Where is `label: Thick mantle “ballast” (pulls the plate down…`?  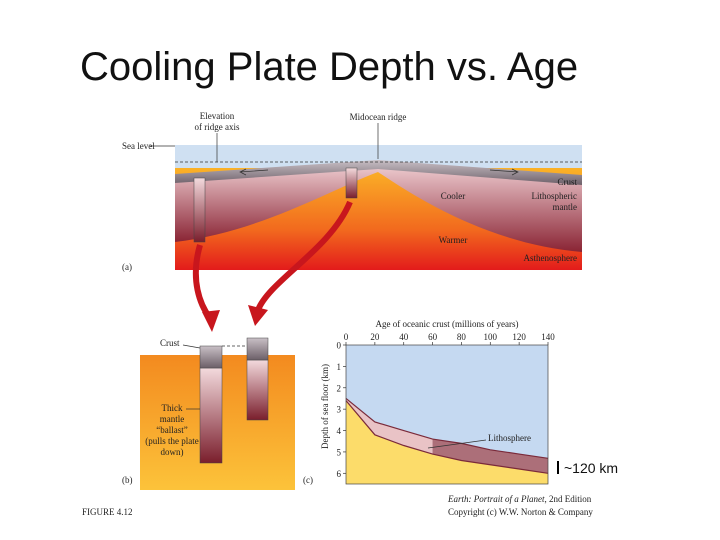 label: Thick mantle “ballast” (pulls the plate down… is located at coordinates (172, 430).